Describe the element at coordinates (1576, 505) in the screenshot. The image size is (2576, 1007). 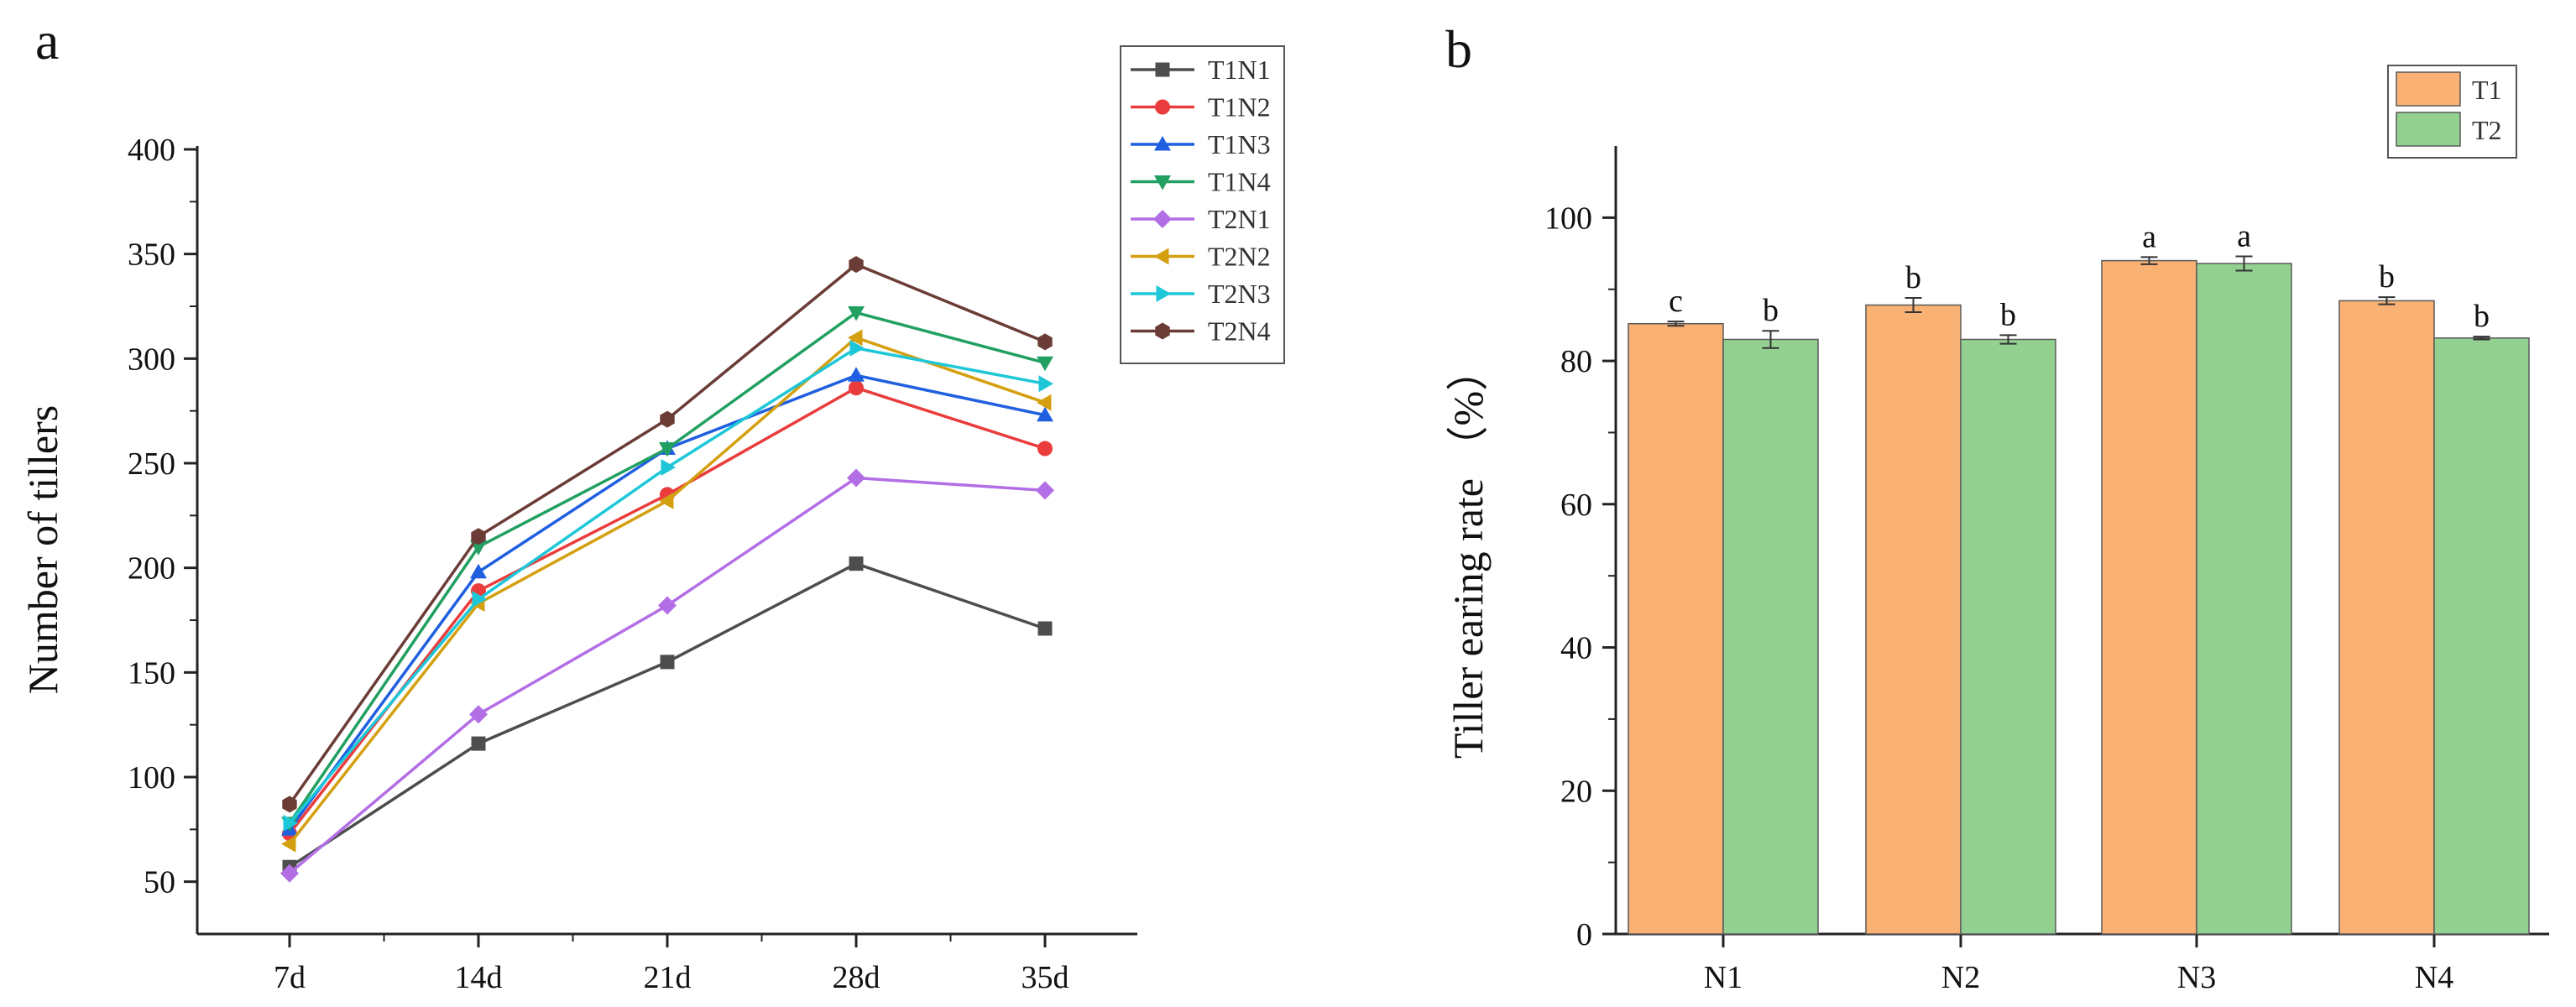
I see `y-tick-label: 60` at that location.